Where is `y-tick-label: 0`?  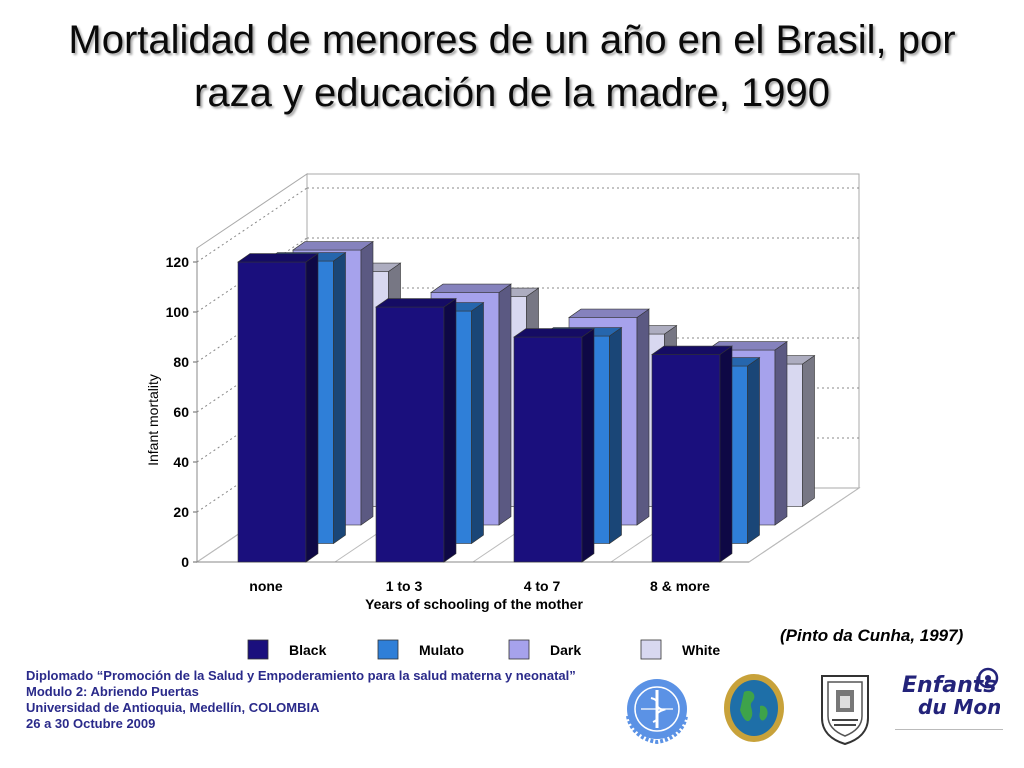 y-tick-label: 0 is located at coordinates (185, 562).